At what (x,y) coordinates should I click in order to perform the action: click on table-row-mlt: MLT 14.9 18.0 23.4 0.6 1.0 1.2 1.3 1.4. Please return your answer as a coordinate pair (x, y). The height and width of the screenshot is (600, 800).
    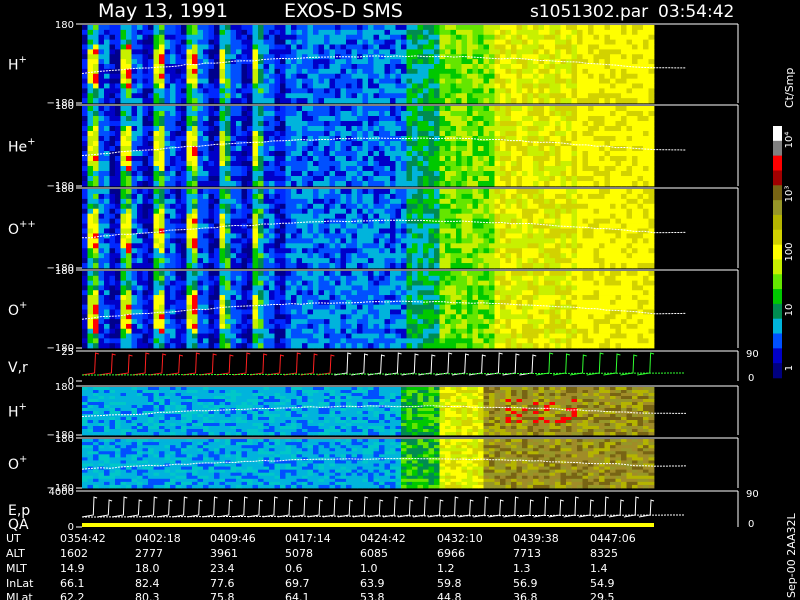
    Looking at the image, I should click on (307, 568).